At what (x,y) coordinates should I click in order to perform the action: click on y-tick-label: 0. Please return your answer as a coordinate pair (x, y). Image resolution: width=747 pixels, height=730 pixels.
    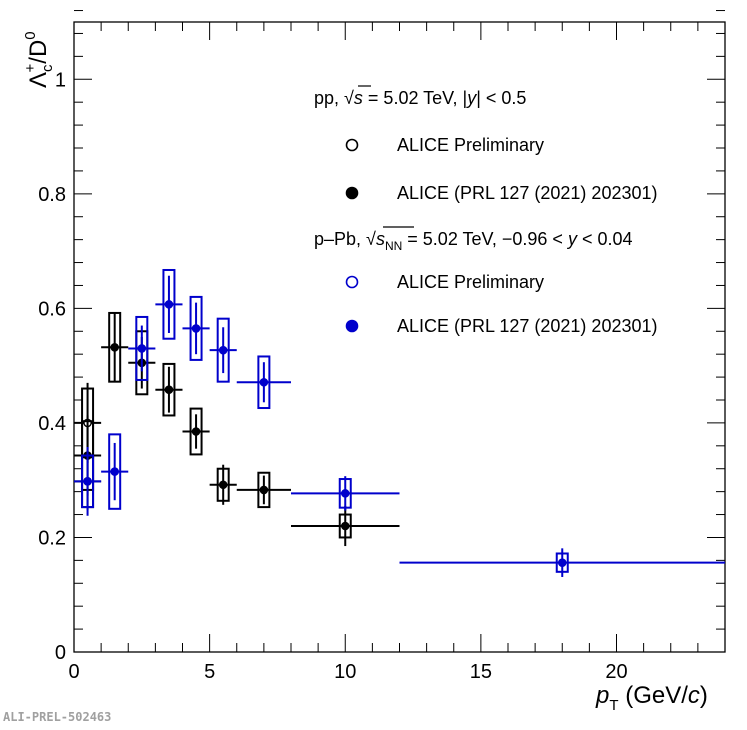
    Looking at the image, I should click on (60, 653).